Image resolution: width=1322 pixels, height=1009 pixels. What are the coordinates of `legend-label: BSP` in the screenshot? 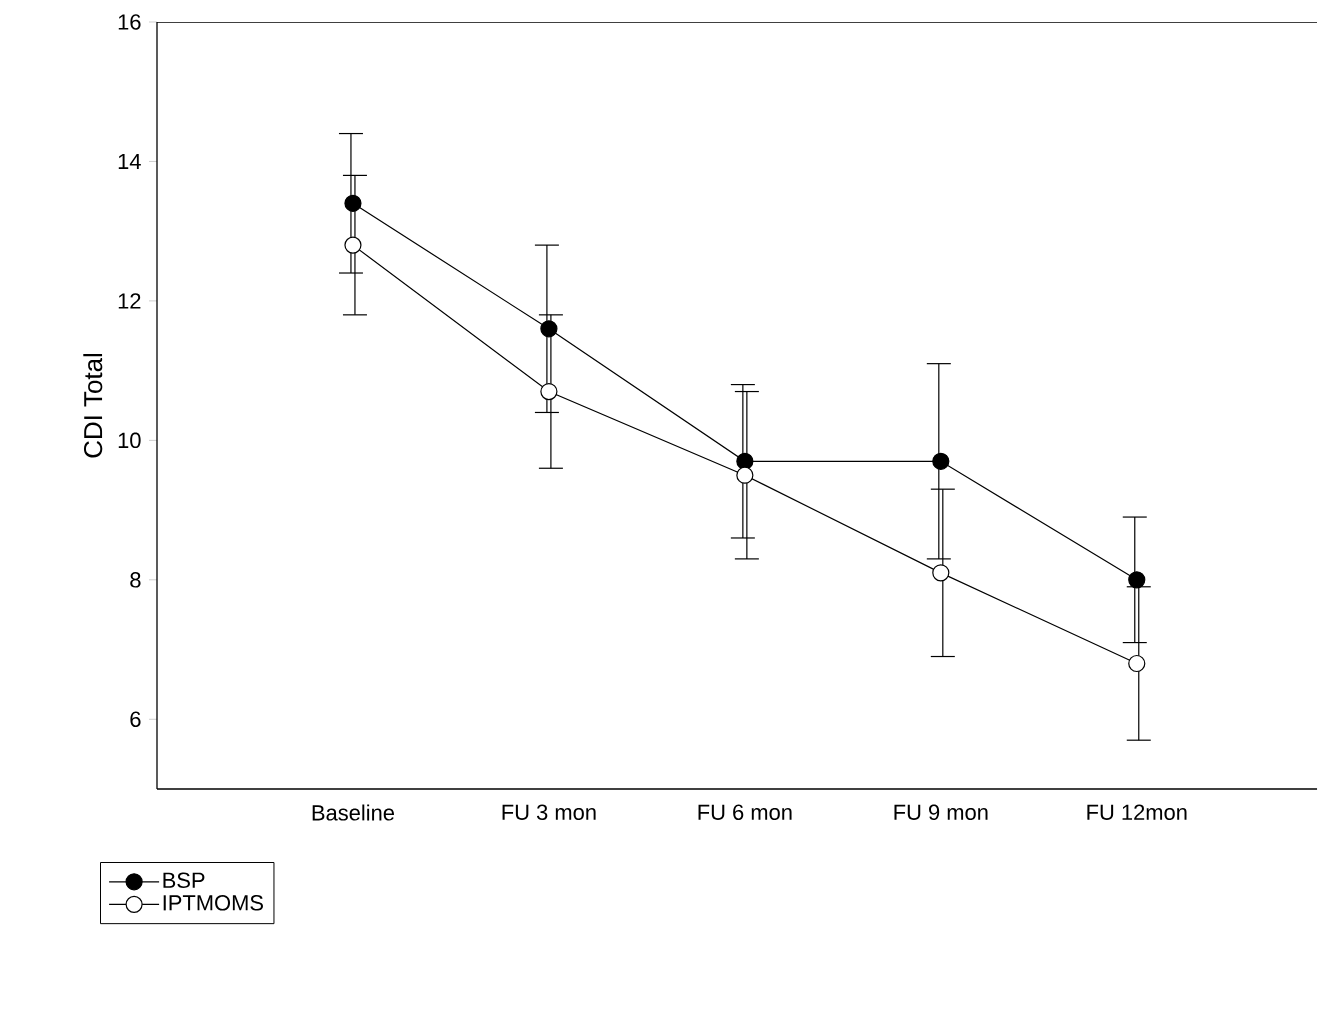 It's located at (184, 880).